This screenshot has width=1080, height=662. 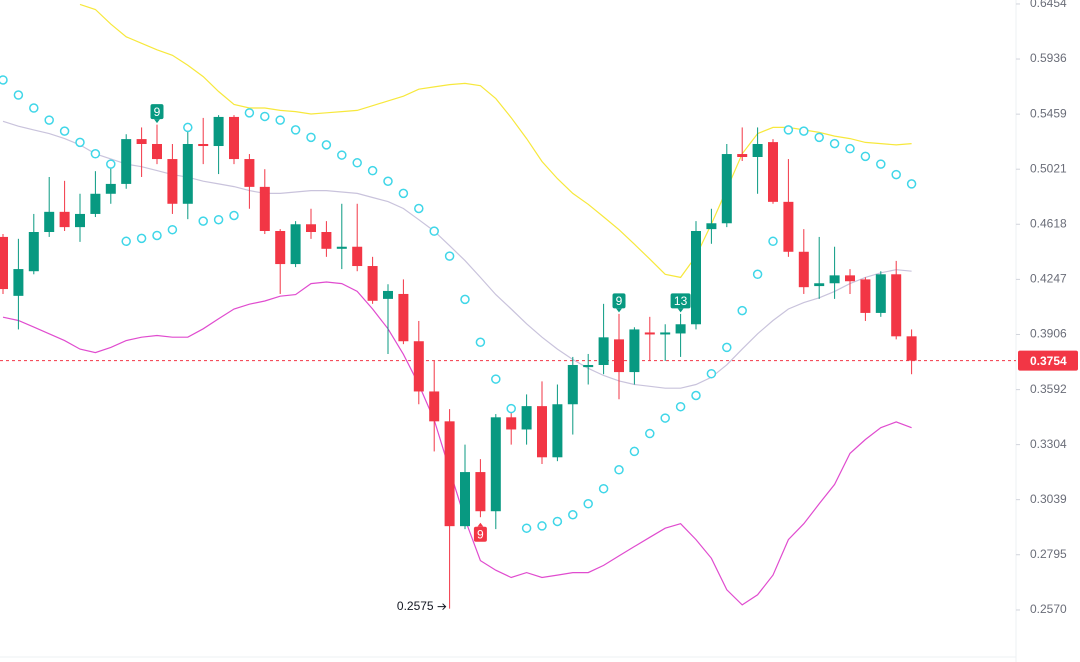 I want to click on y-tick-label: 0.3304, so click(x=1048, y=444).